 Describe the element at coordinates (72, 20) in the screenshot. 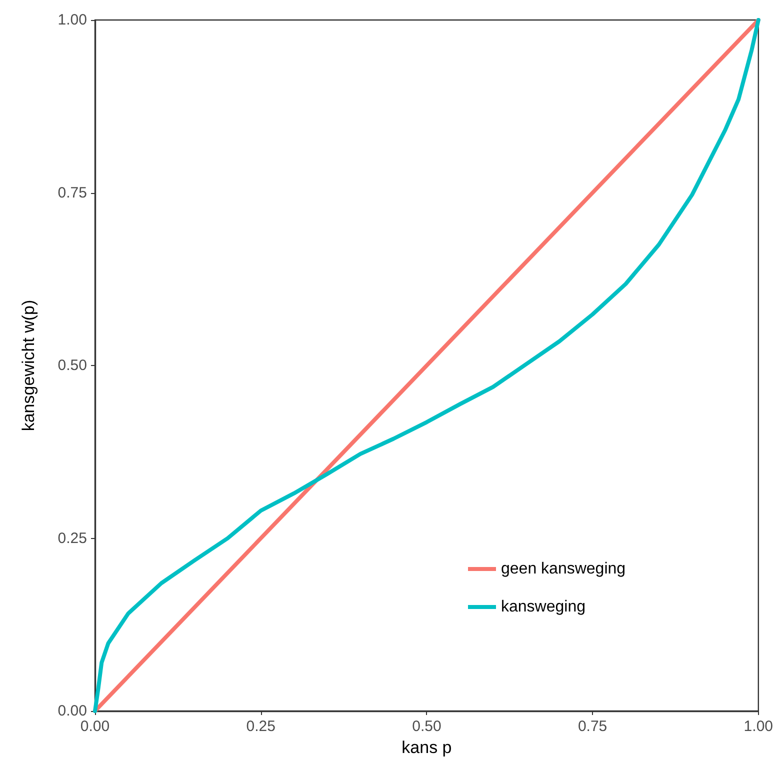

I see `y-tick-label: 1.00` at that location.